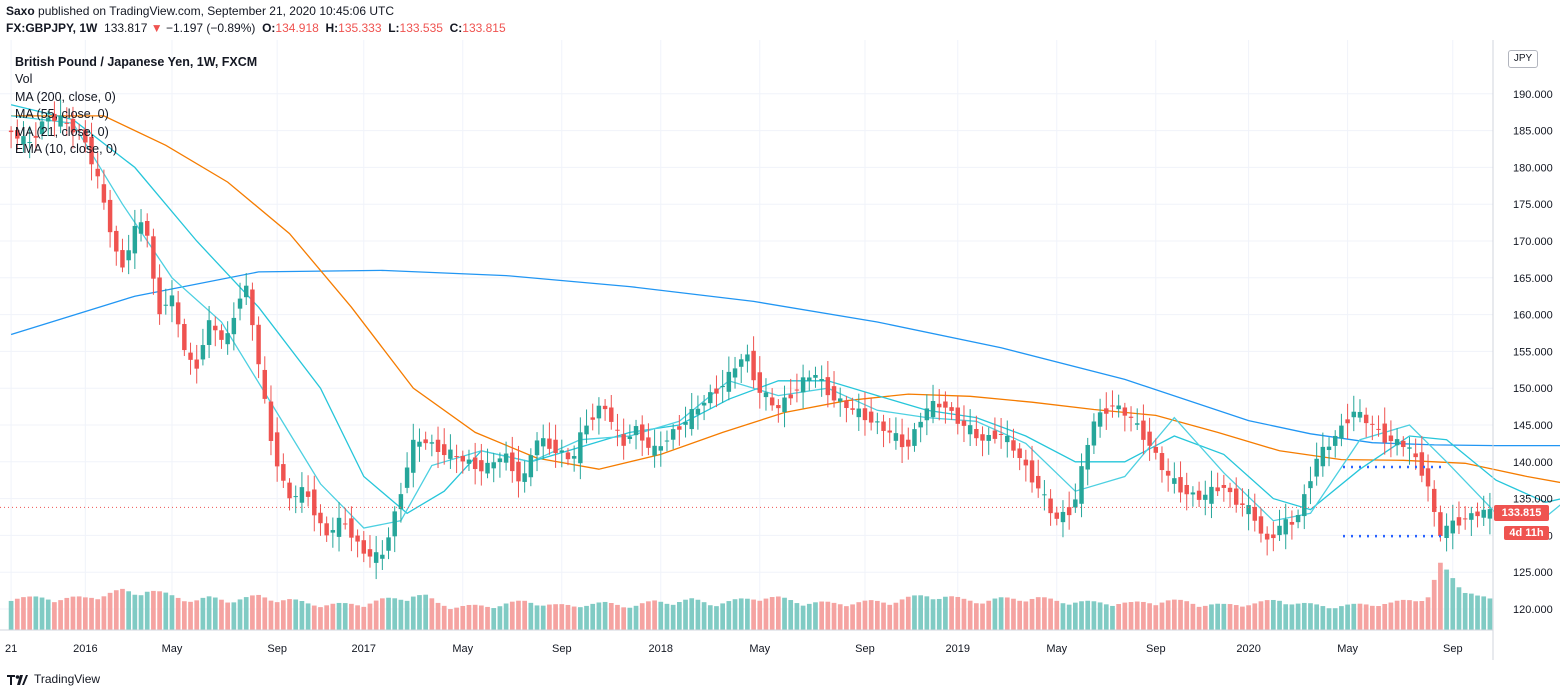  Describe the element at coordinates (394, 28) in the screenshot. I see `low-label: L:` at that location.